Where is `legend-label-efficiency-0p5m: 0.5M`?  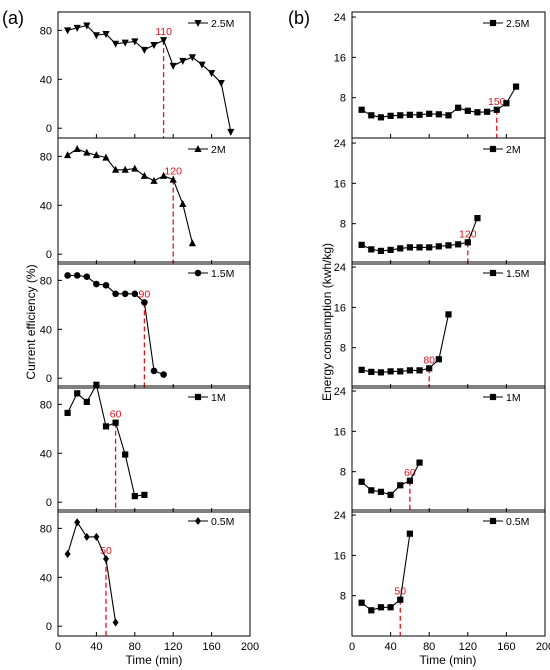 legend-label-efficiency-0p5m: 0.5M is located at coordinates (222, 522).